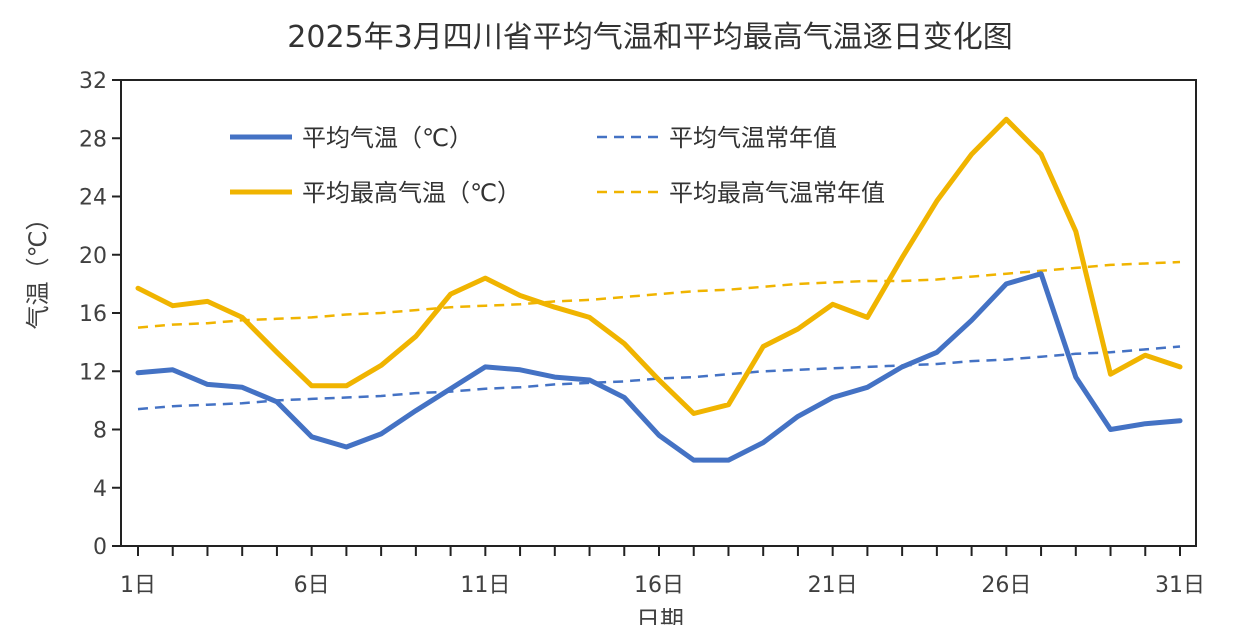 This screenshot has width=1241, height=625. I want to click on legend-label-2: 平均最高气温（℃）, so click(411, 193).